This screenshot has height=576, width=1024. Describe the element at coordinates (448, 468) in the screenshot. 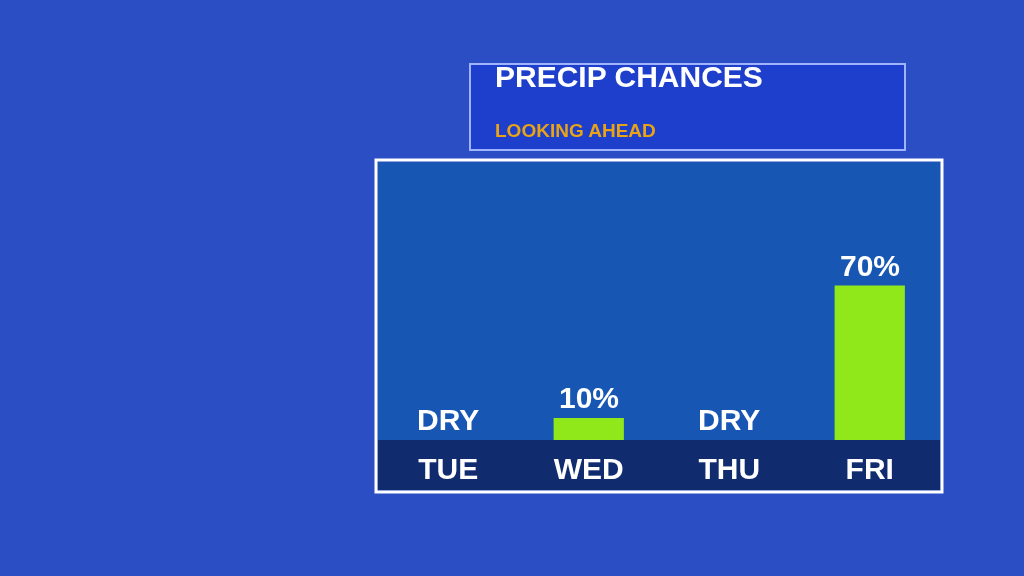

I see `x-tick-label: TUE` at that location.